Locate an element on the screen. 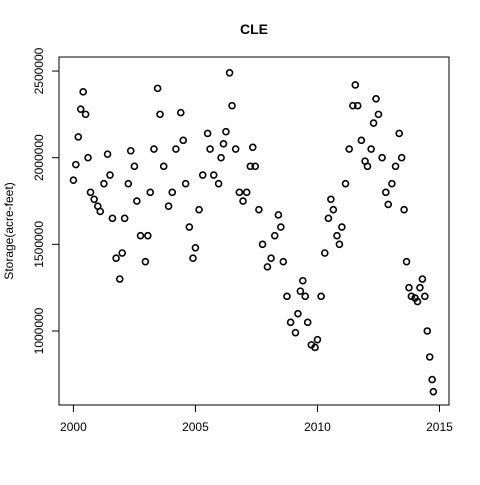 The image size is (480, 485). chart-title: CLE is located at coordinates (254, 29).